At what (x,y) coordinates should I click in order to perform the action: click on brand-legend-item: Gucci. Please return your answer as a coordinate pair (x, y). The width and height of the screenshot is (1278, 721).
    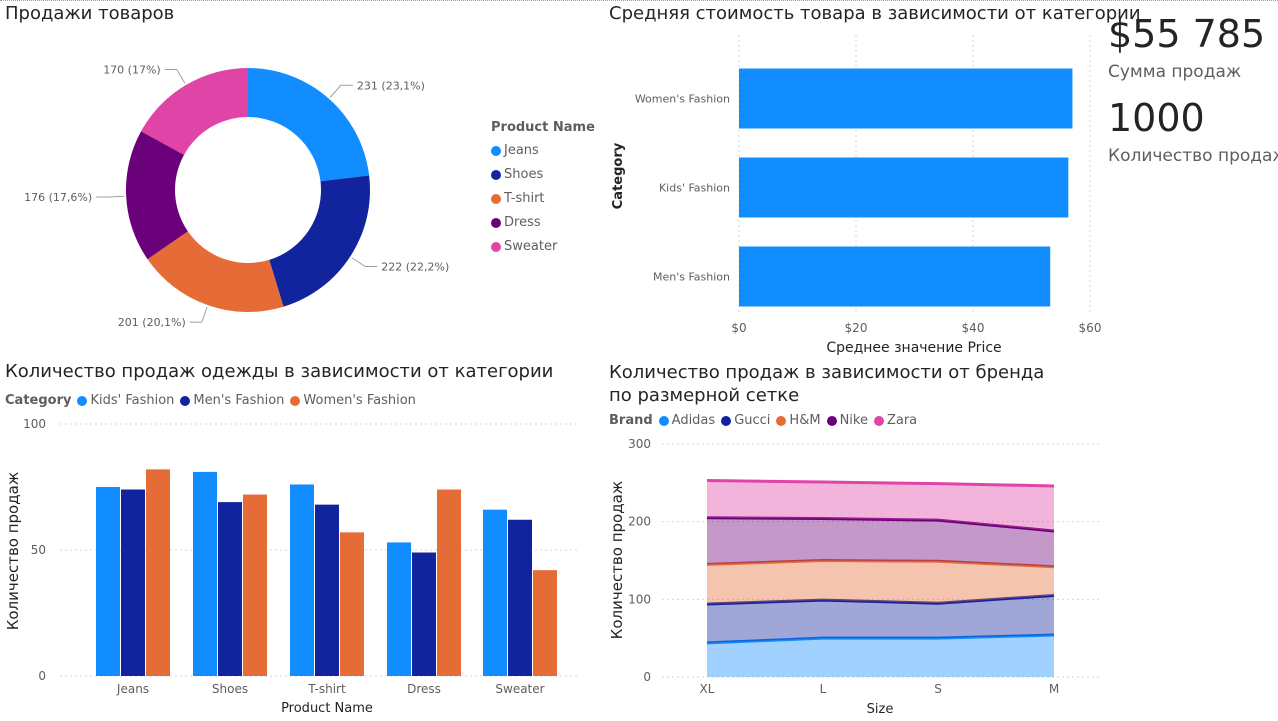
    Looking at the image, I should click on (745, 420).